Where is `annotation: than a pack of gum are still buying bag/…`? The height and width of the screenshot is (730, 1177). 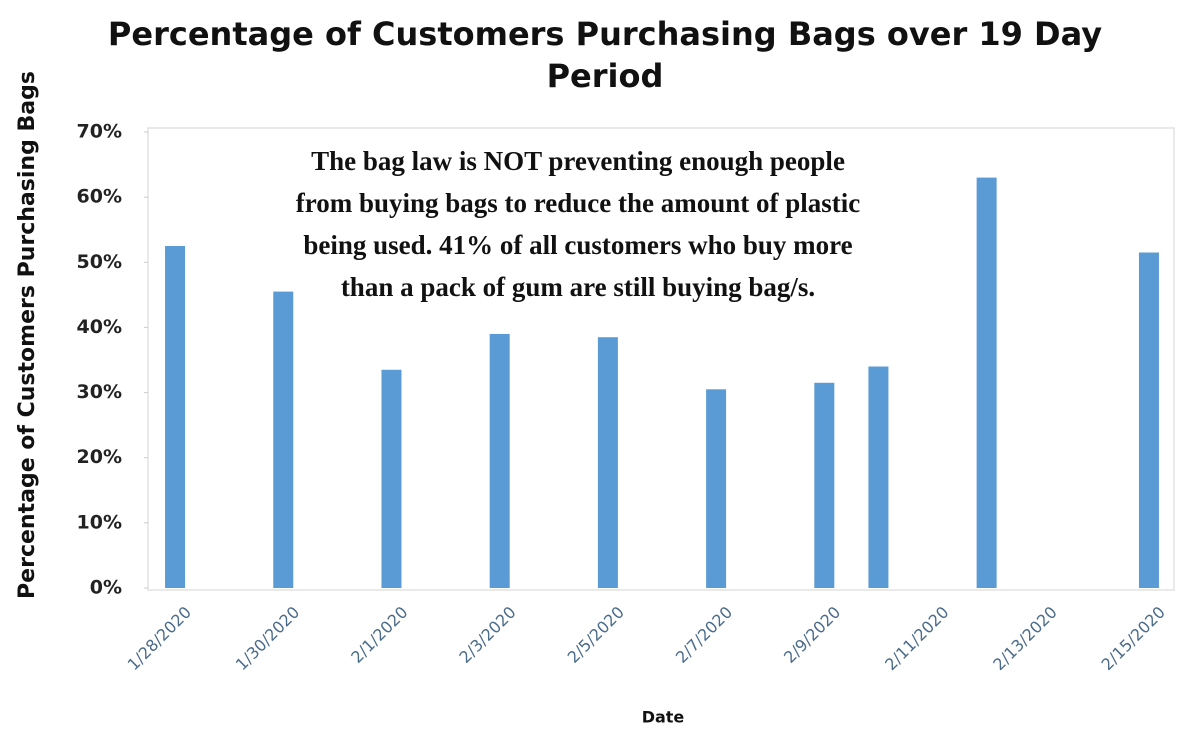
annotation: than a pack of gum are still buying bag/… is located at coordinates (578, 287).